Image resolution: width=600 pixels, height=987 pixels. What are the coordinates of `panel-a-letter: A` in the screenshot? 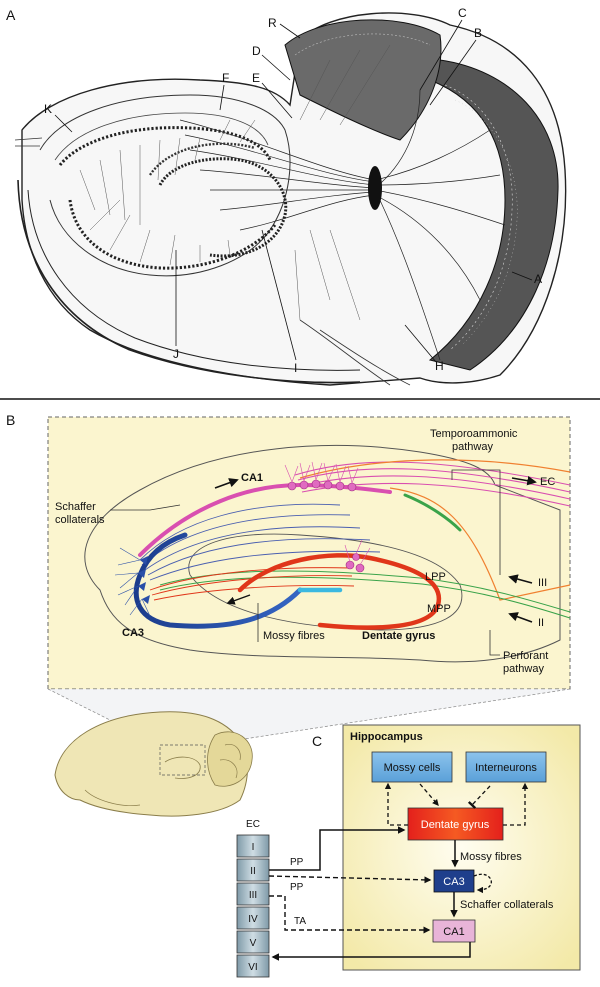 It's located at (11, 15).